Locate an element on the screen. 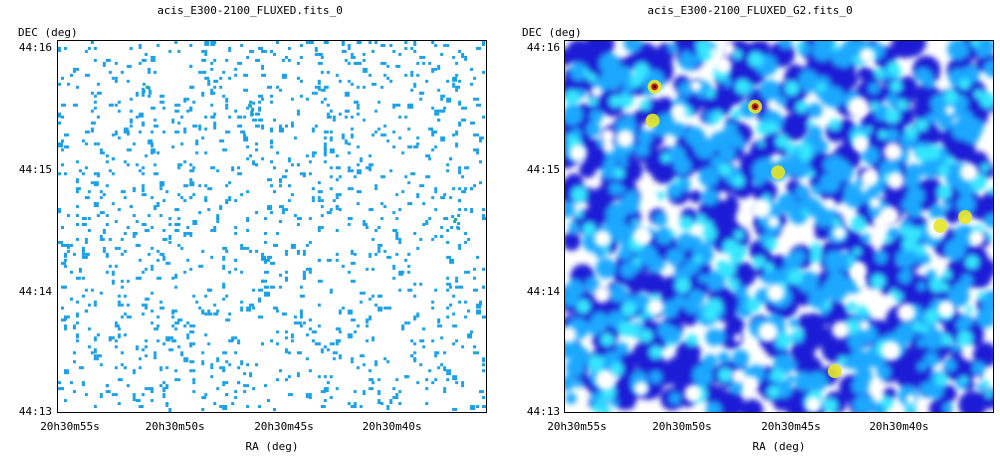  panel-title: acis_E300-2100_FLUXED.fits_0 is located at coordinates (250, 10).